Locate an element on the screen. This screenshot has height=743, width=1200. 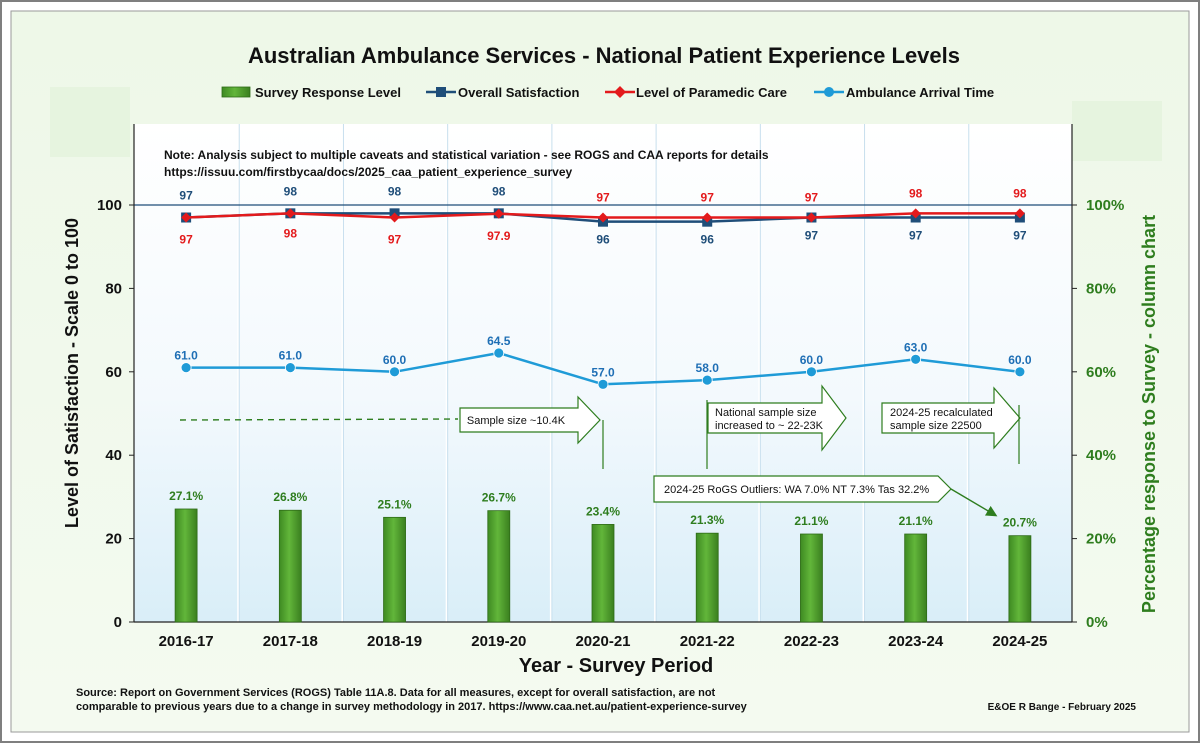
decor-left is located at coordinates (90, 122).